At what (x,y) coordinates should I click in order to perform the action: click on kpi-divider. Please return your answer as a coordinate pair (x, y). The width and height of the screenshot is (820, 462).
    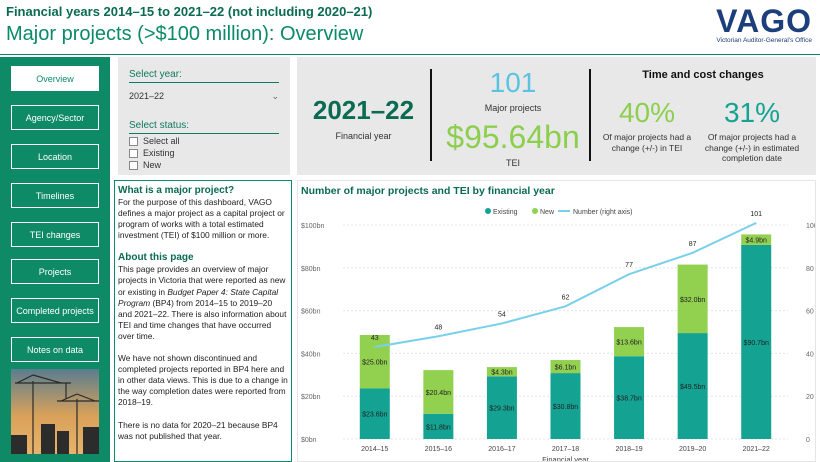
    Looking at the image, I should click on (590, 115).